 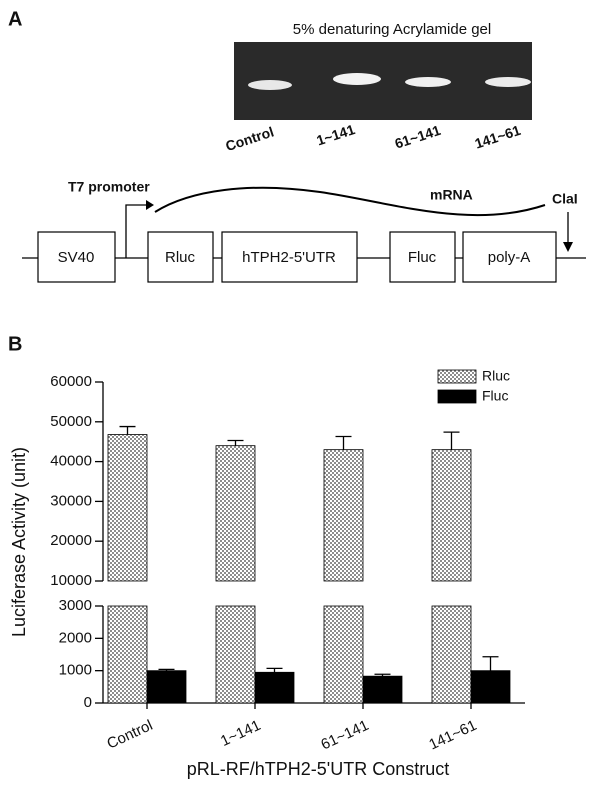 I want to click on element-label: hTPH2-5'UTR, so click(x=289, y=257).